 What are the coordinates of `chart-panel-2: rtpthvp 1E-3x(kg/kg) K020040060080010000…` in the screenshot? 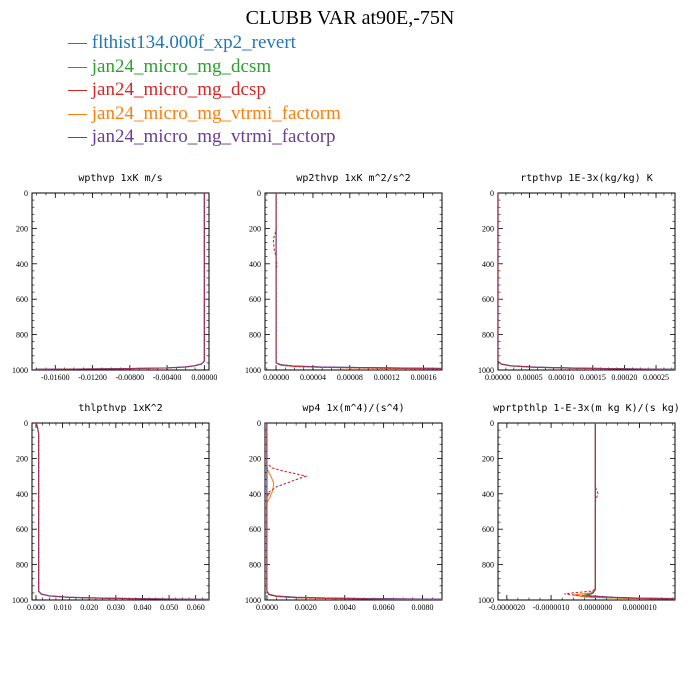 It's located at (577, 277).